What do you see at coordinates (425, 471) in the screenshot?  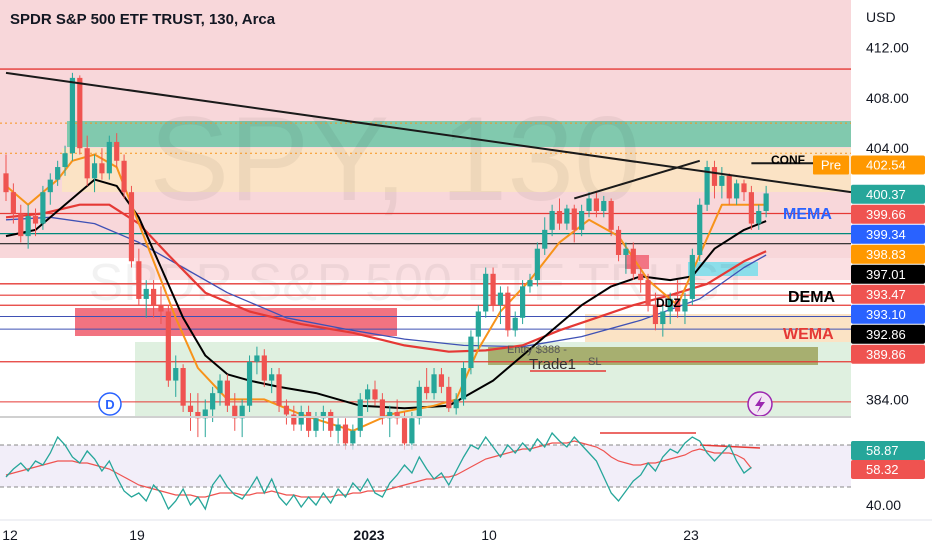 I see `oscillator-pane` at bounding box center [425, 471].